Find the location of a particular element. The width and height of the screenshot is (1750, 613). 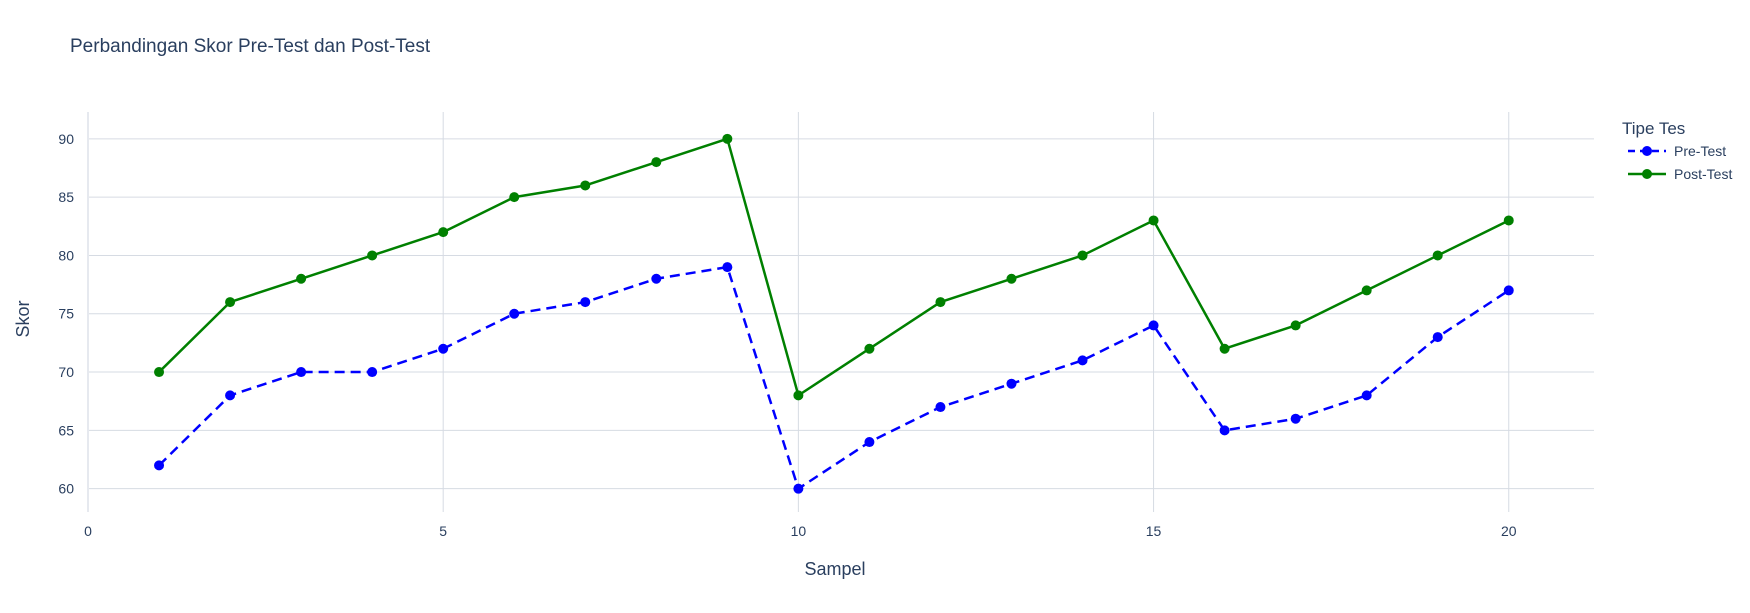

y-tick-label: 75 is located at coordinates (66, 314).